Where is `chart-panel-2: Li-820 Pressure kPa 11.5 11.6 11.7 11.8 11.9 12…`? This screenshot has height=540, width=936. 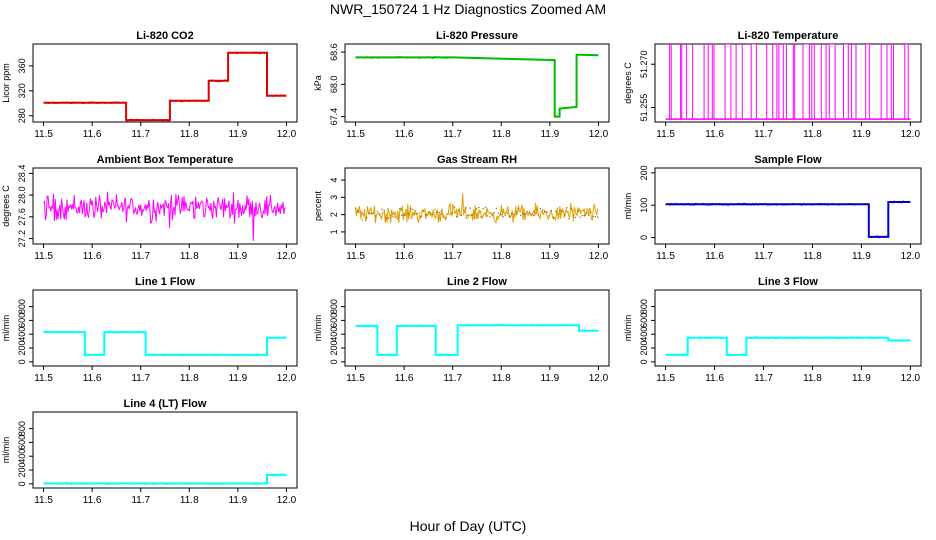 chart-panel-2: Li-820 Pressure kPa 11.5 11.6 11.7 11.8 11.9 12… is located at coordinates (461, 85).